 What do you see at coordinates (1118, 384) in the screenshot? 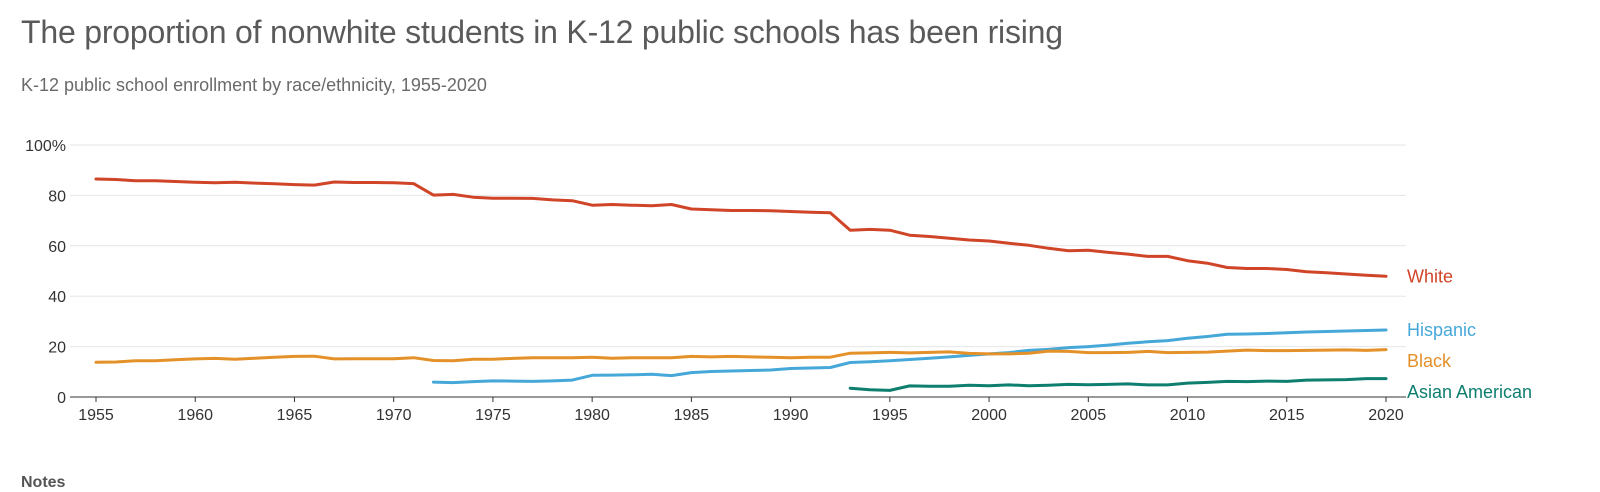
I see `series-line-asian-american` at bounding box center [1118, 384].